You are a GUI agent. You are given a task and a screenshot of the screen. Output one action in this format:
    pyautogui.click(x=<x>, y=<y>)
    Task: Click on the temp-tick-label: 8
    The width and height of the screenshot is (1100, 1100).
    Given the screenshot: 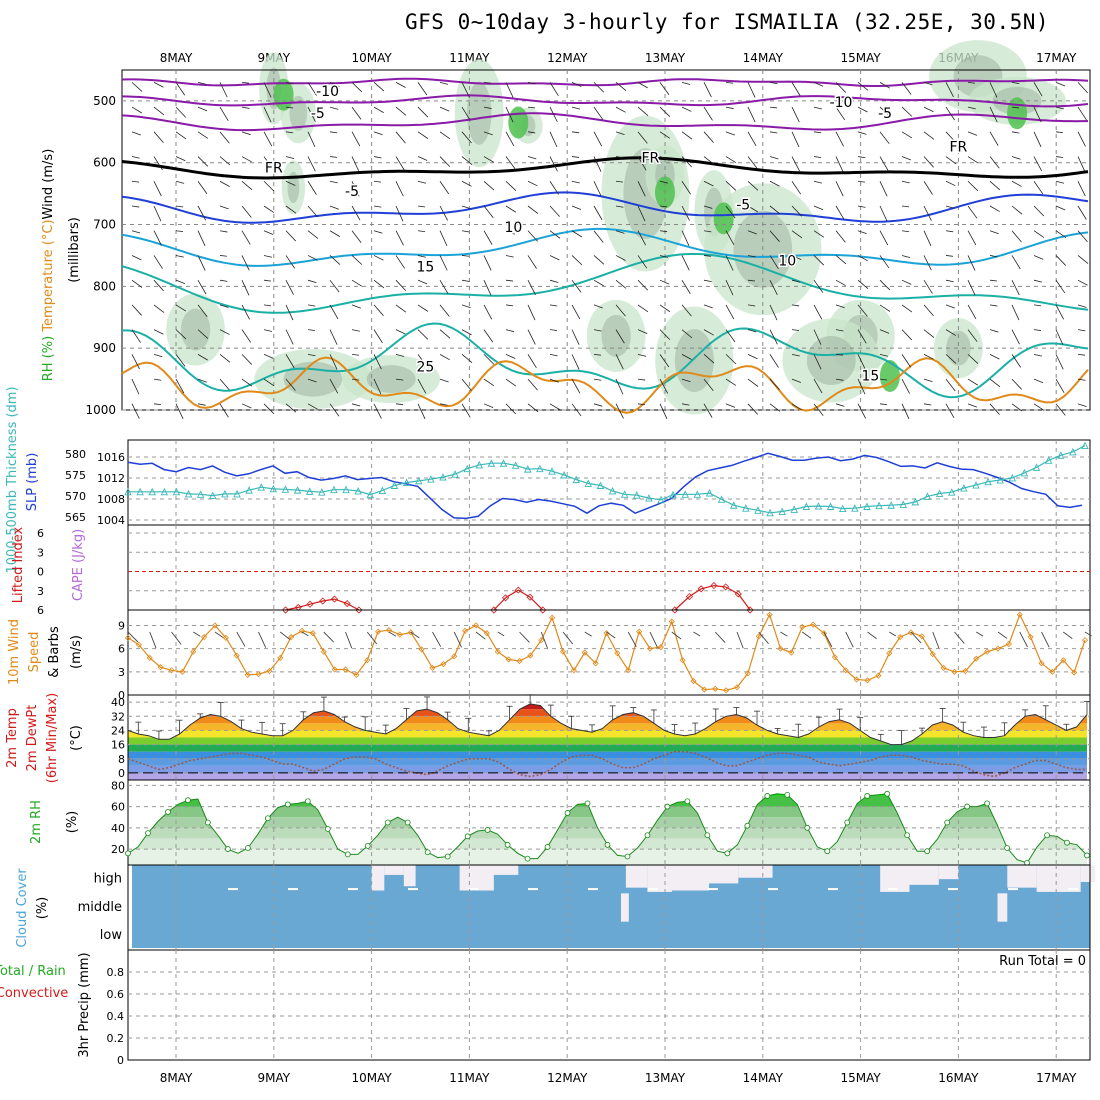 What is the action you would take?
    pyautogui.click(x=121, y=759)
    